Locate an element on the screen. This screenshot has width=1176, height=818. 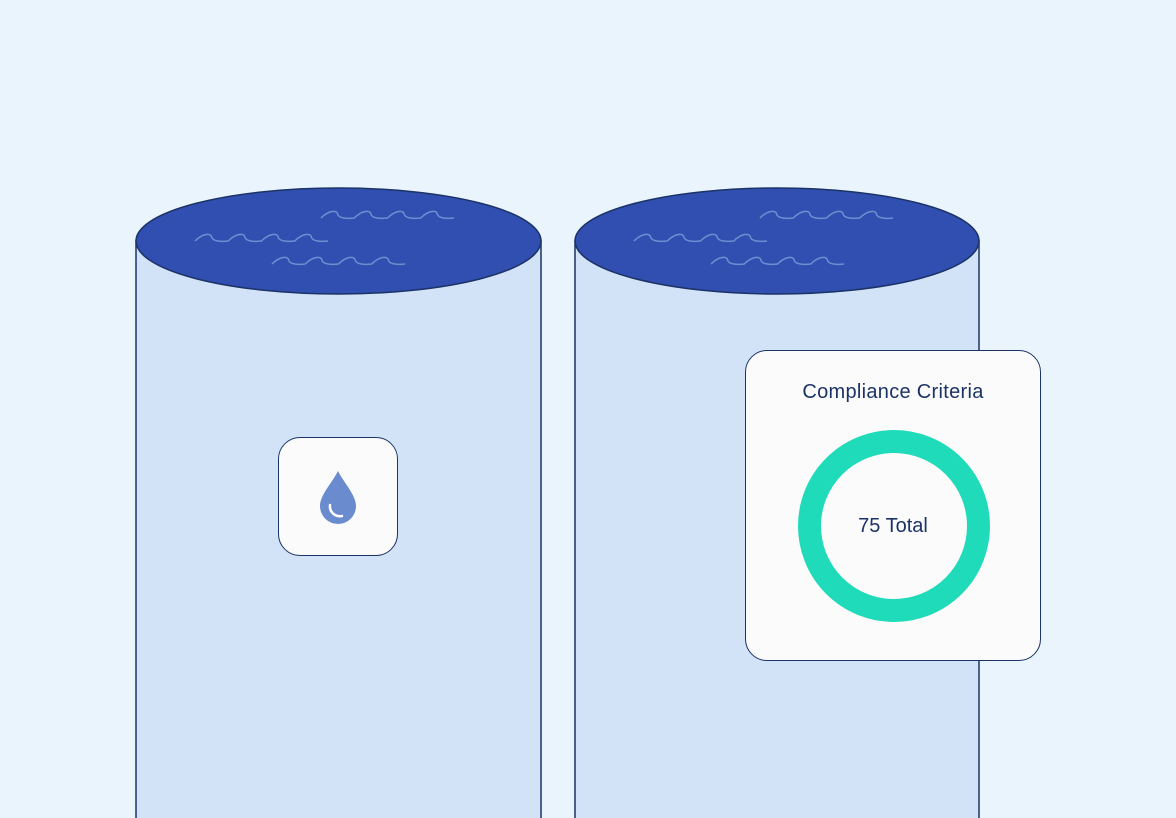
total-label: 75 Total is located at coordinates (893, 526).